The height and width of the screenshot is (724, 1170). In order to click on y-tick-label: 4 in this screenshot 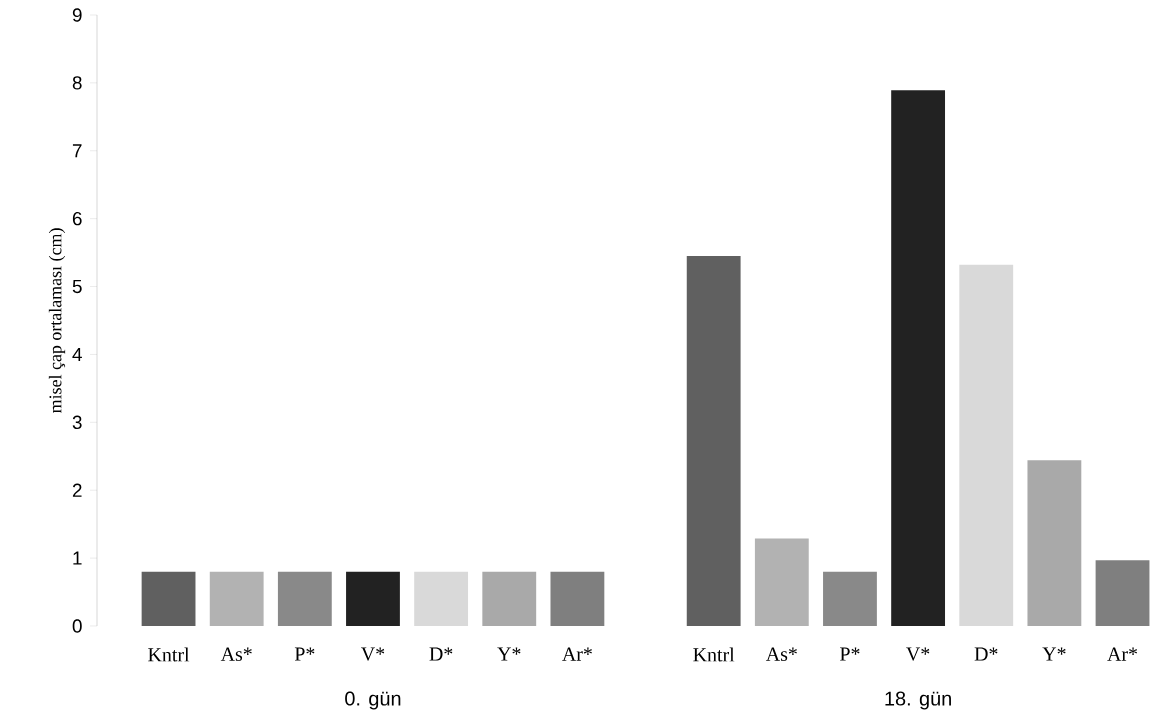, I will do `click(77, 354)`.